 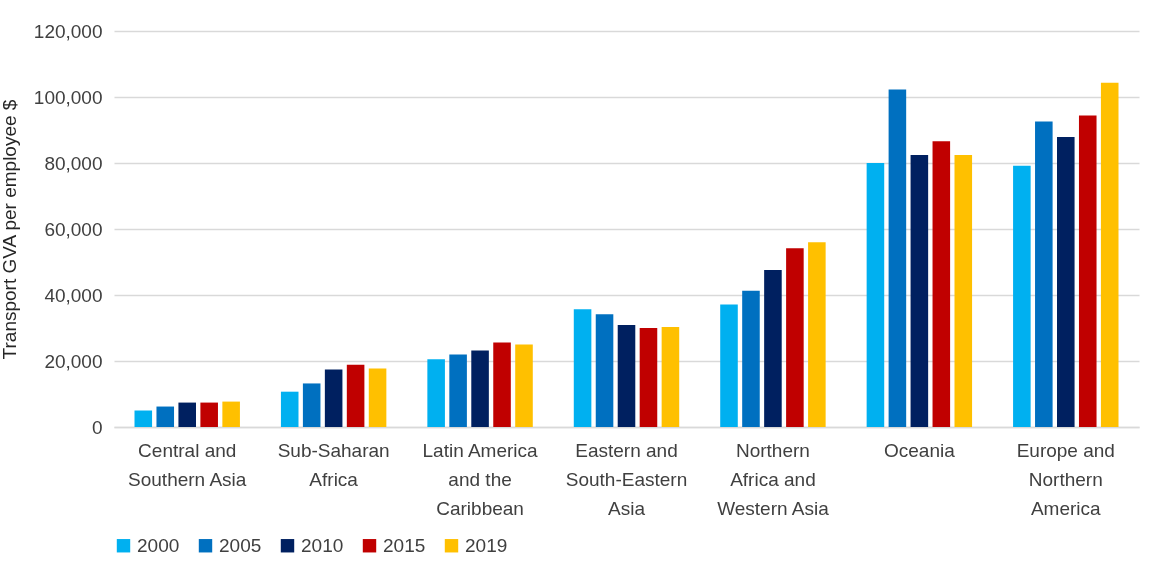 What do you see at coordinates (68, 97) in the screenshot?
I see `y-tick-label: 100,000` at bounding box center [68, 97].